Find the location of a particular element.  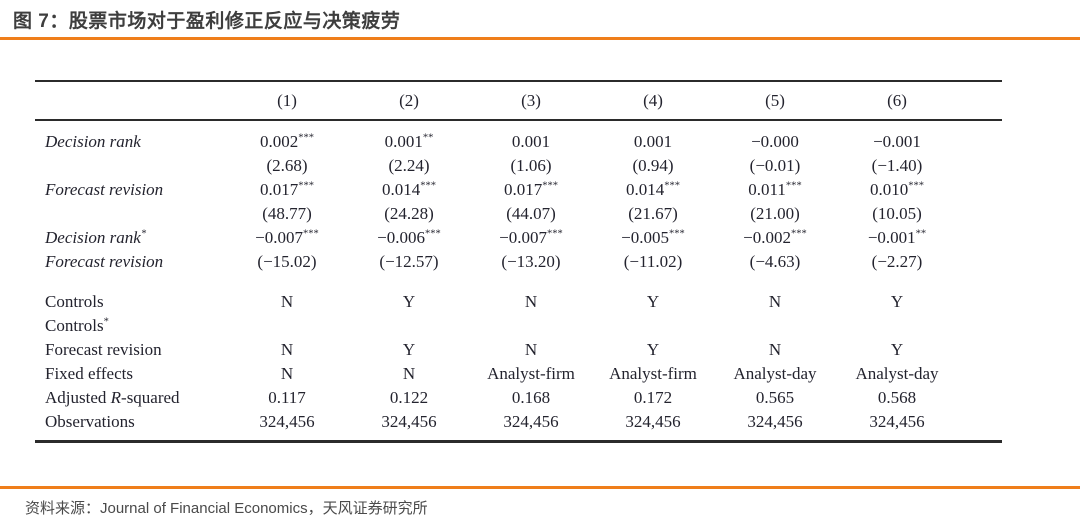

column-header: (2) is located at coordinates (409, 100).